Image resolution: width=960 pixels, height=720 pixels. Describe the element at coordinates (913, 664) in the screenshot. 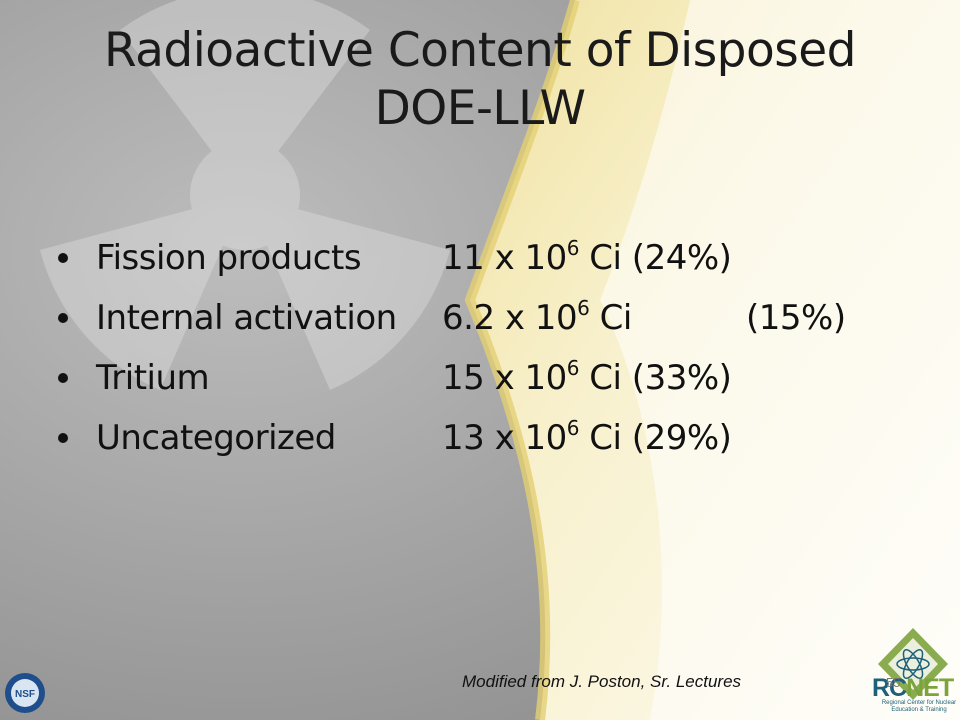

I see `rcnet-logo-icon` at that location.